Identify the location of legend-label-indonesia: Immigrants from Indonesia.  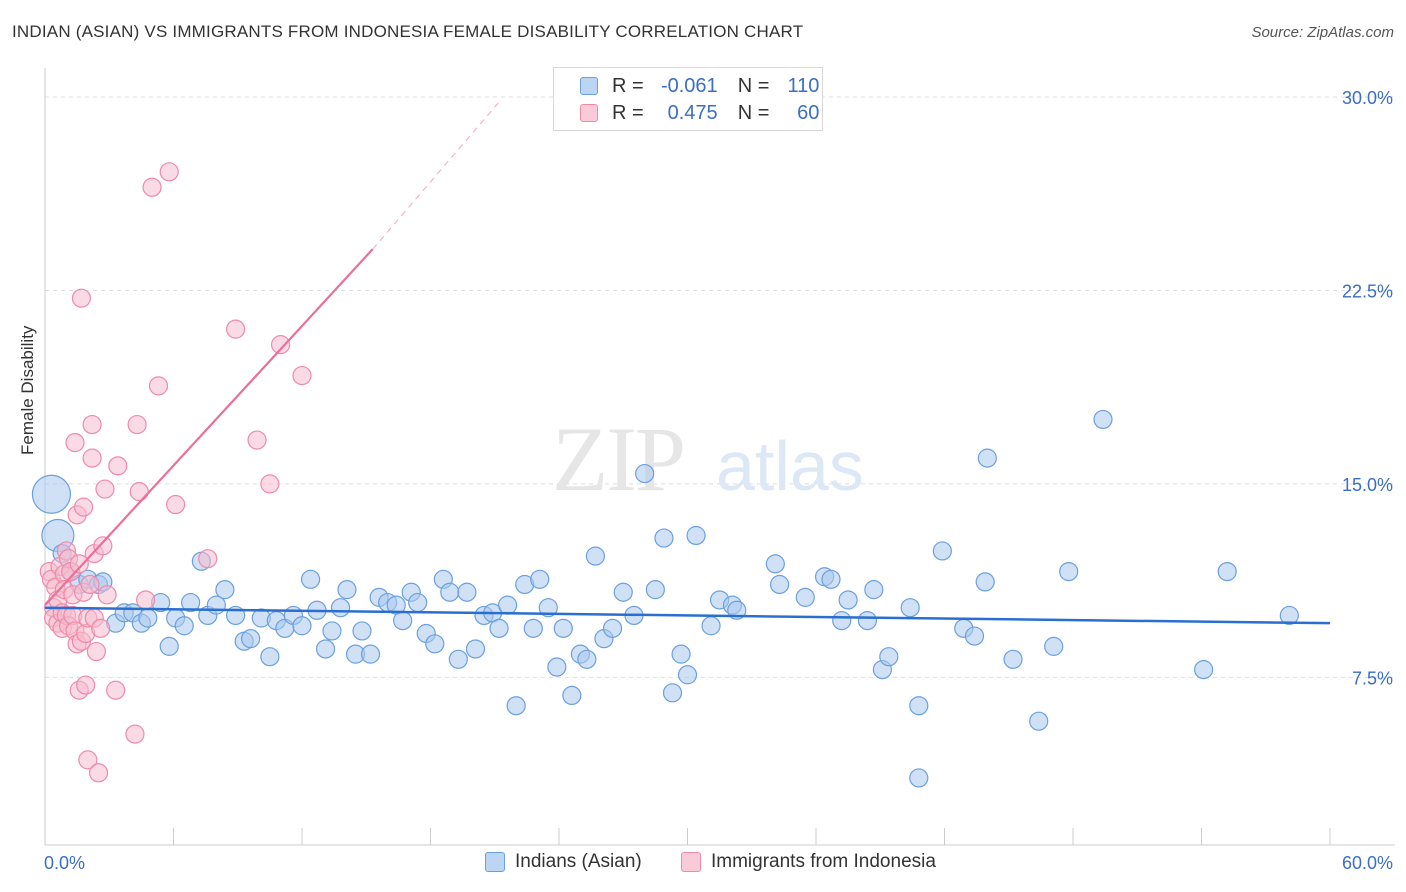
(823, 861).